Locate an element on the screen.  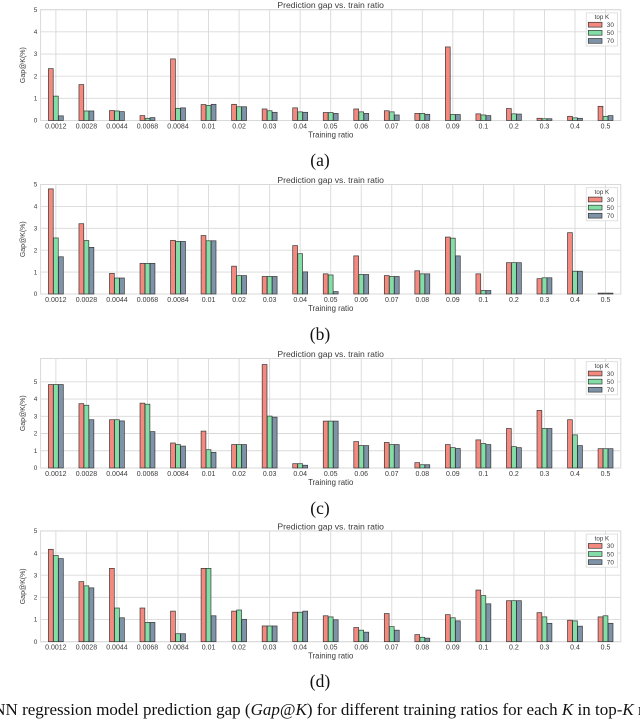
svg-text: 0.04 is located at coordinates (300, 648).